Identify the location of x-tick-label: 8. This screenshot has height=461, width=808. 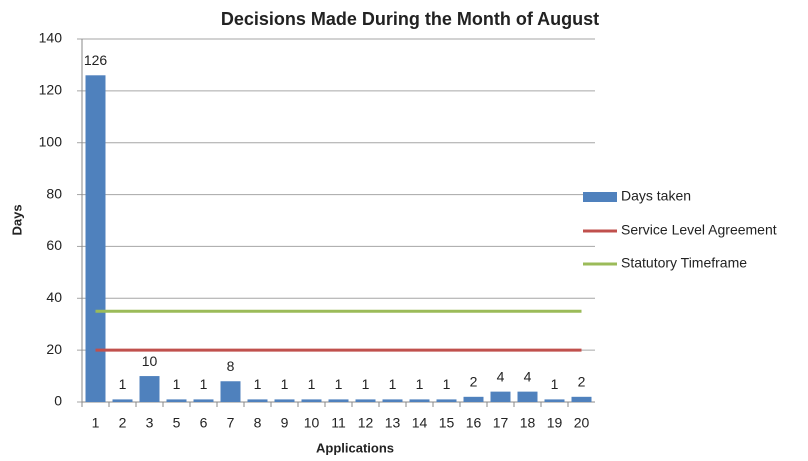
(258, 423).